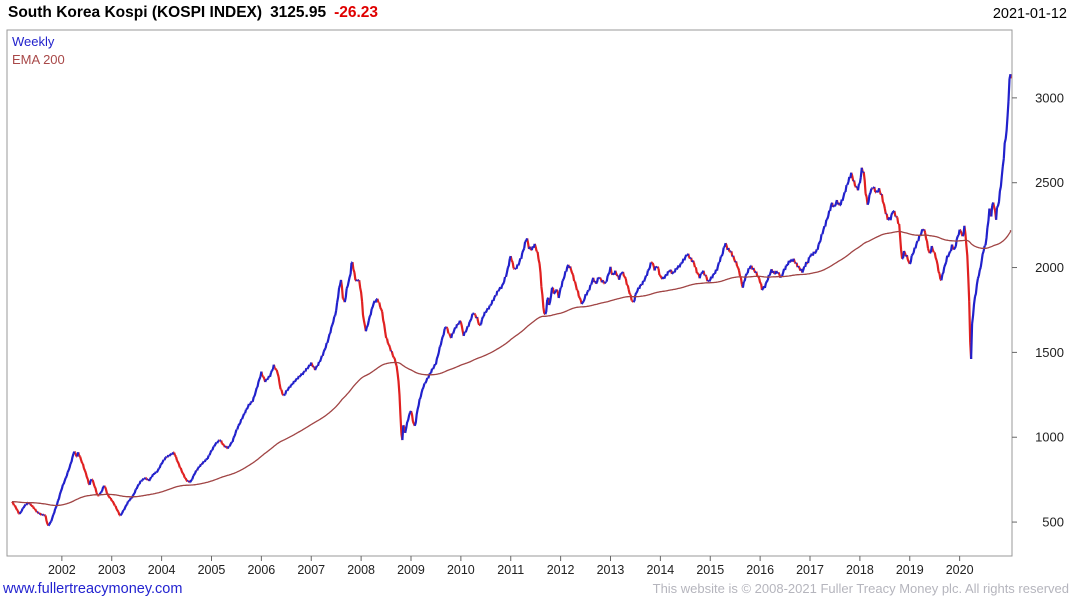  I want to click on svg-text: 2014, so click(660, 570).